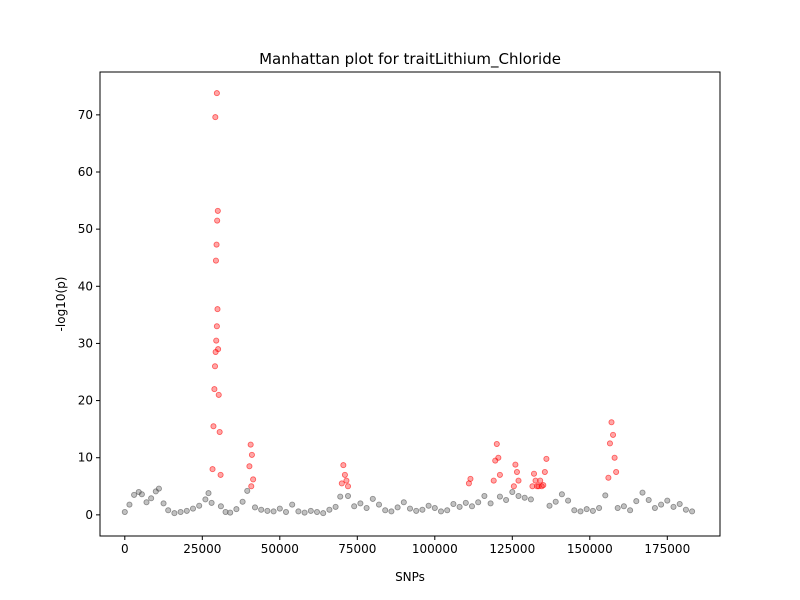 The width and height of the screenshot is (800, 600). What do you see at coordinates (590, 549) in the screenshot?
I see `x-tick-label: 150000` at bounding box center [590, 549].